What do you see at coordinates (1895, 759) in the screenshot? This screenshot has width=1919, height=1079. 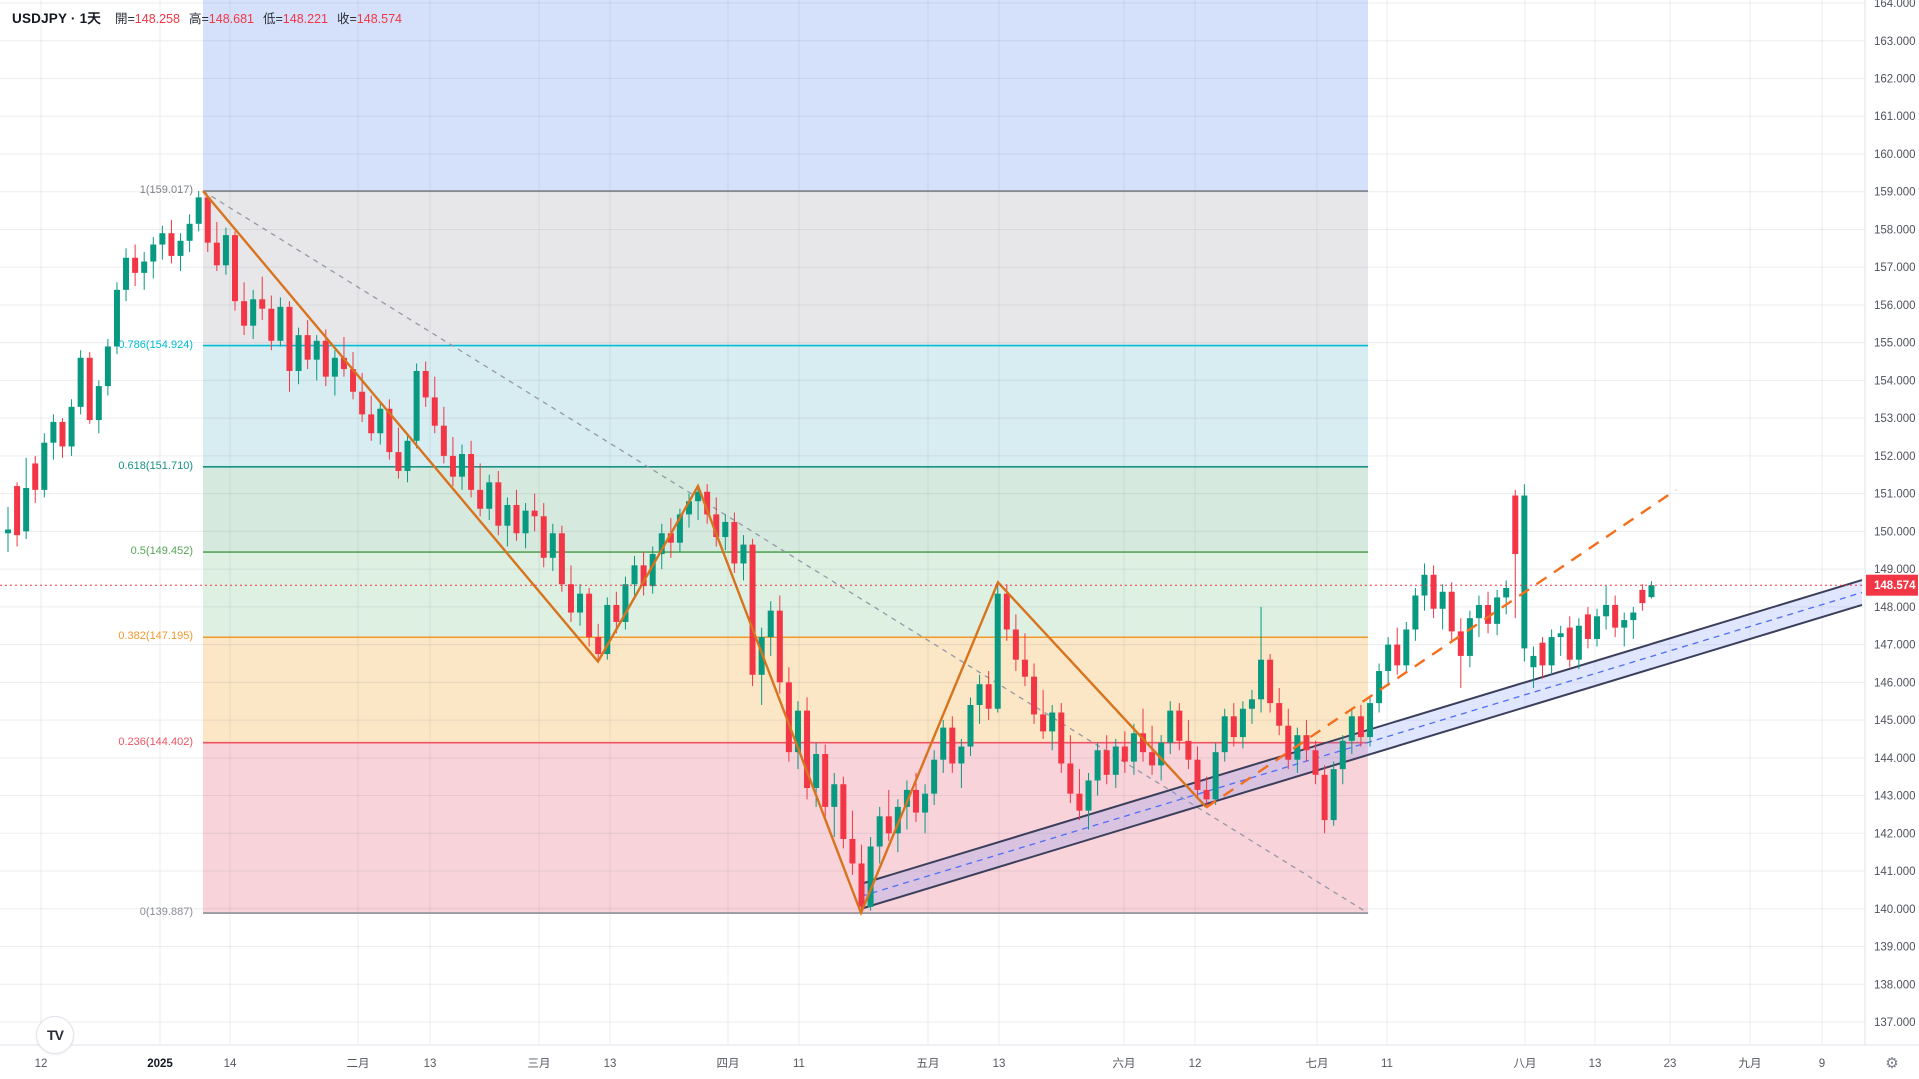 I see `price-tick-label: 144.000` at bounding box center [1895, 759].